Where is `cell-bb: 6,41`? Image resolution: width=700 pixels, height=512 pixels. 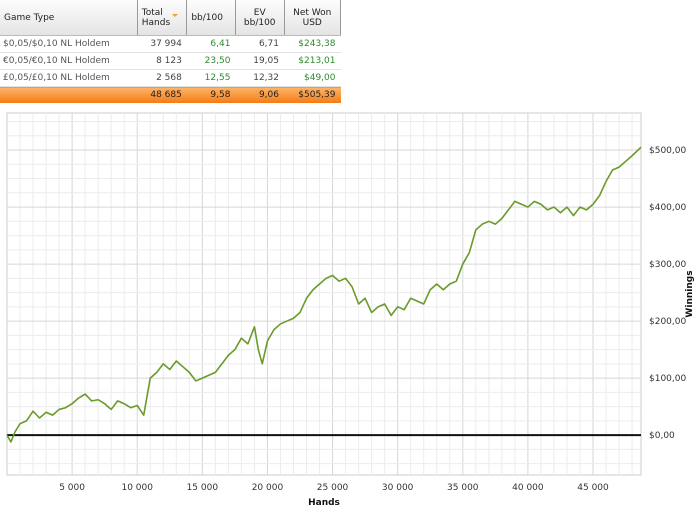 cell-bb: 6,41 is located at coordinates (211, 44).